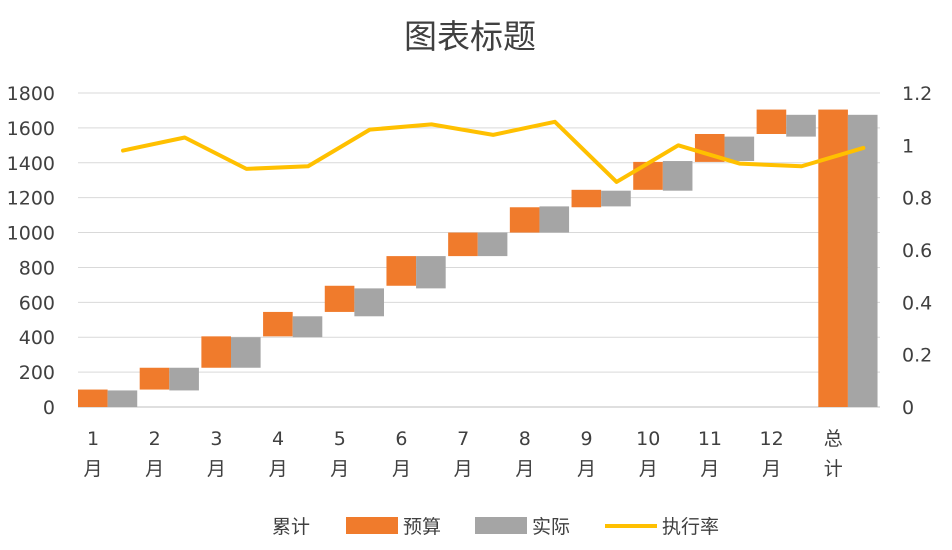 Image resolution: width=952 pixels, height=550 pixels. Describe the element at coordinates (93, 439) in the screenshot. I see `x-tick-label: 1` at that location.